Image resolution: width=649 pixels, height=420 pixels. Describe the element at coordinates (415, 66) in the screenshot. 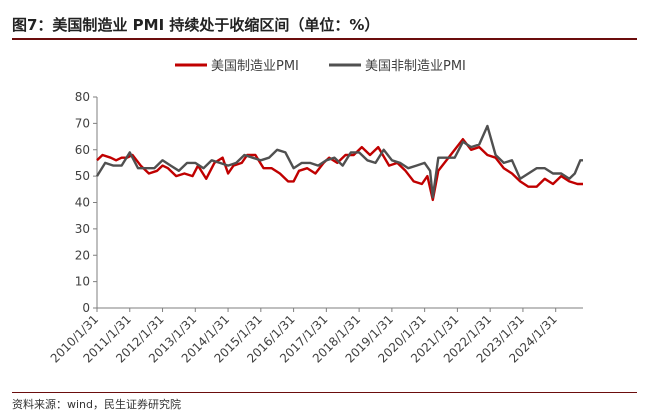

I see `legend-label: 美国非制造业PMI` at that location.